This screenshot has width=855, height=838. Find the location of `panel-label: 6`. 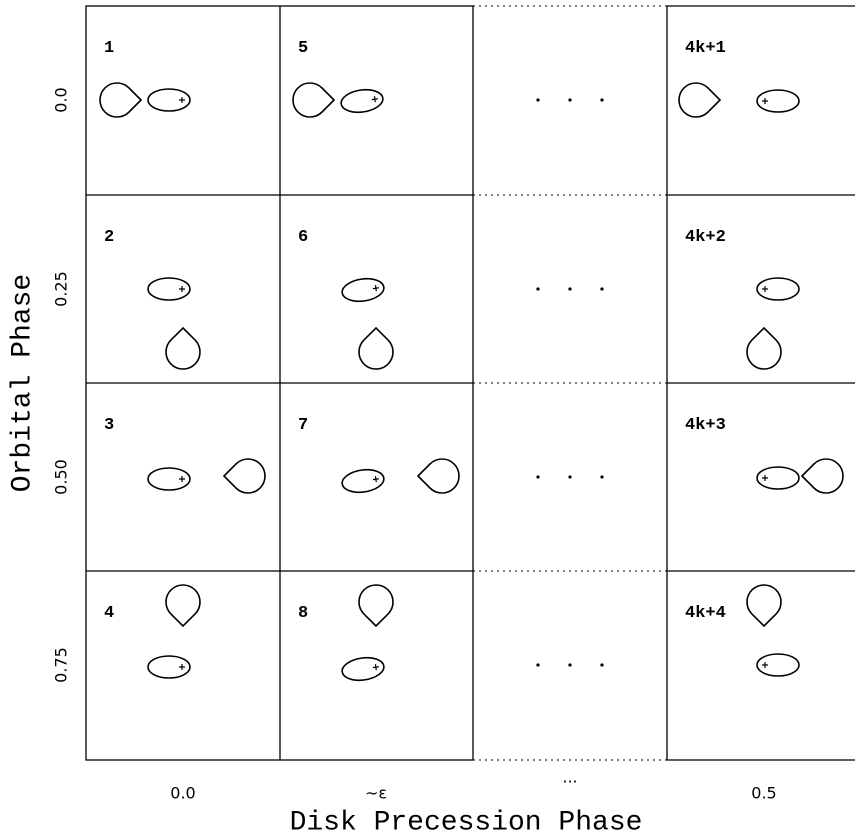

panel-label: 6 is located at coordinates (303, 237).